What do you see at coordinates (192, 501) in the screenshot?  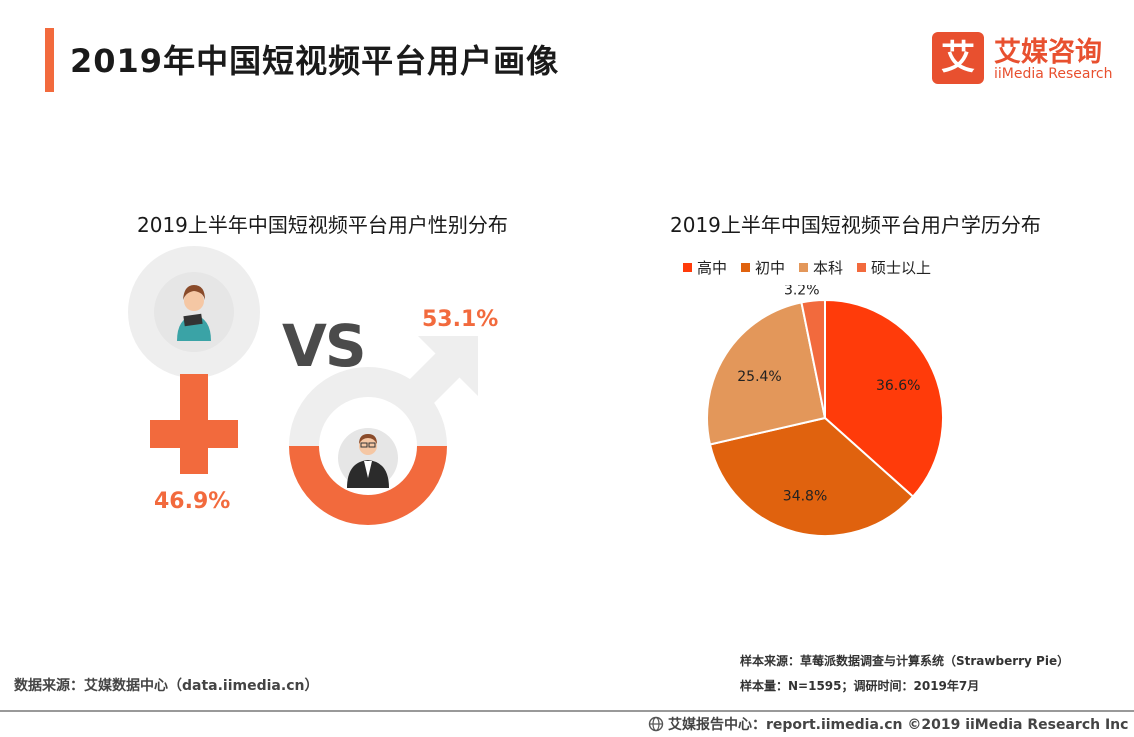 I see `female-percentage: 46.9%` at bounding box center [192, 501].